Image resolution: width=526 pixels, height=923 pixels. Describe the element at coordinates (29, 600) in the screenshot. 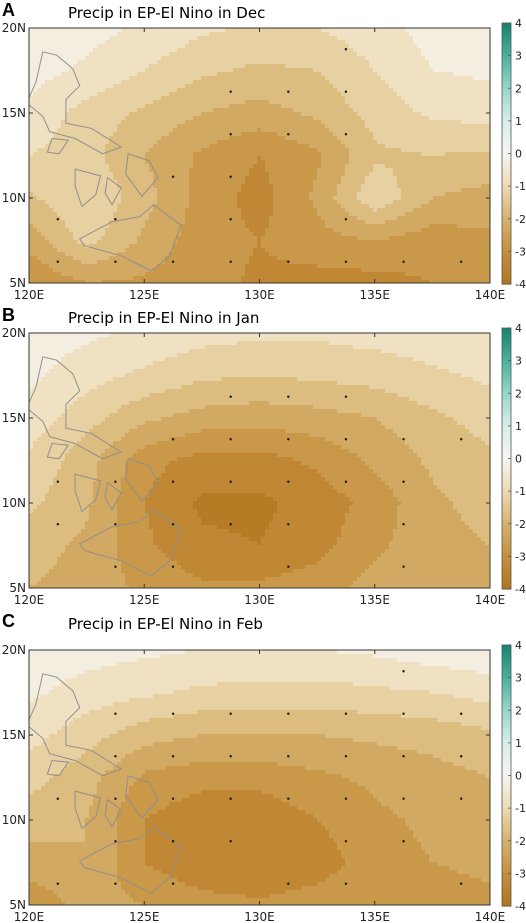

I see `x-tick-label: 120E` at that location.